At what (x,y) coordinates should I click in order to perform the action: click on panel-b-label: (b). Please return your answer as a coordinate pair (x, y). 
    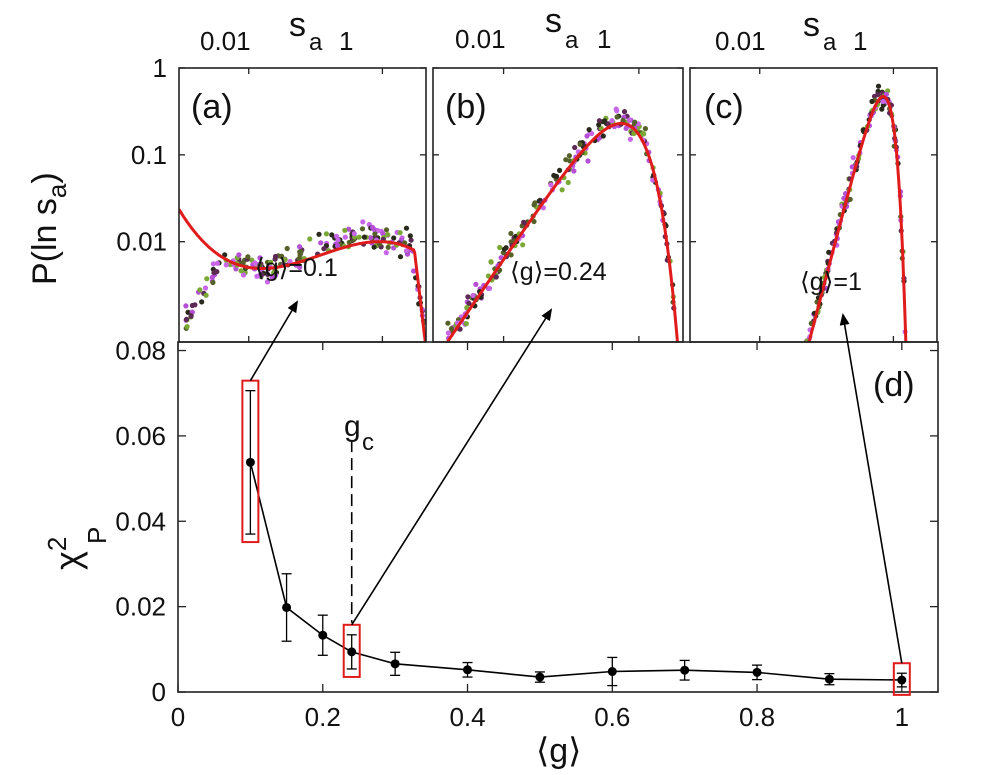
    Looking at the image, I should click on (466, 107).